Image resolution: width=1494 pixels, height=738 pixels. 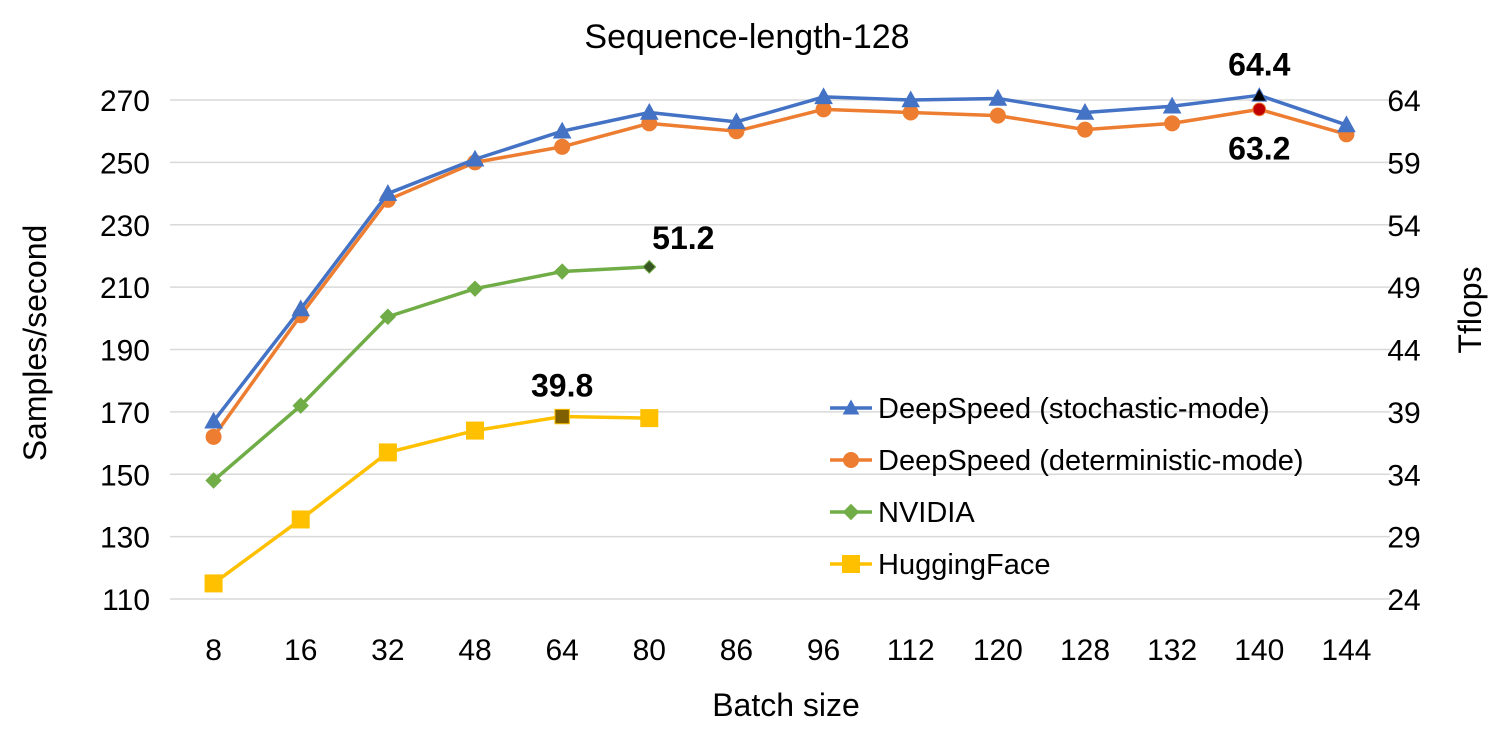 What do you see at coordinates (213, 650) in the screenshot?
I see `x-tick-label: 8` at bounding box center [213, 650].